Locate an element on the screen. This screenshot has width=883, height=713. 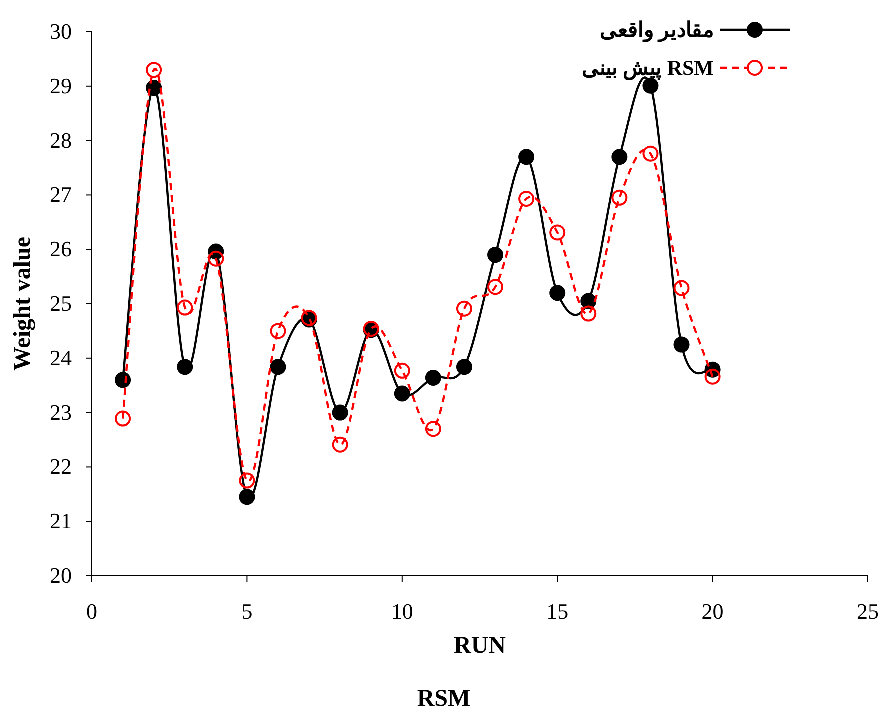
x-tick-label: 5 is located at coordinates (247, 611).